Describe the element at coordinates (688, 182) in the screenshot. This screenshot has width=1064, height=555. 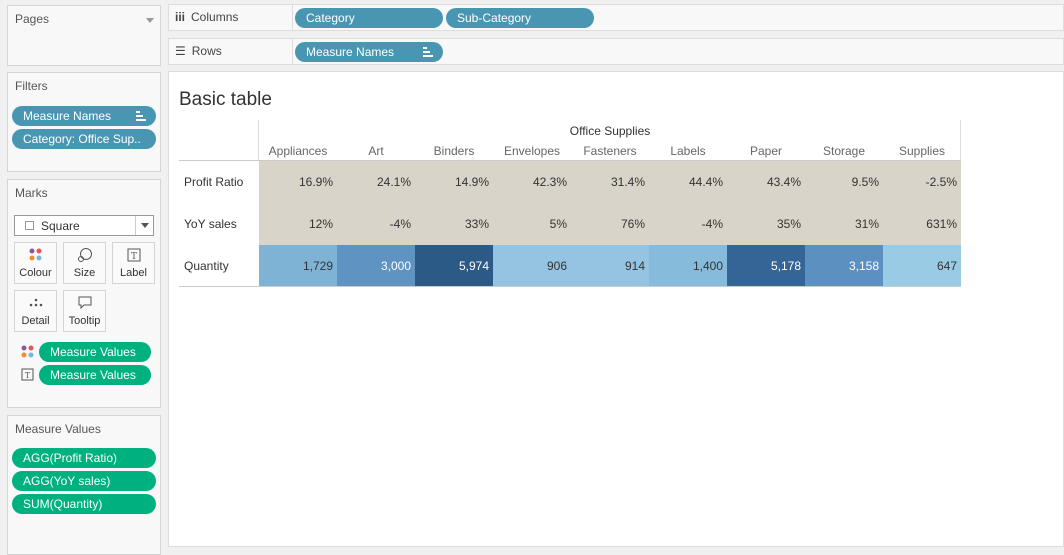
I see `table-cell: 44.4%` at that location.